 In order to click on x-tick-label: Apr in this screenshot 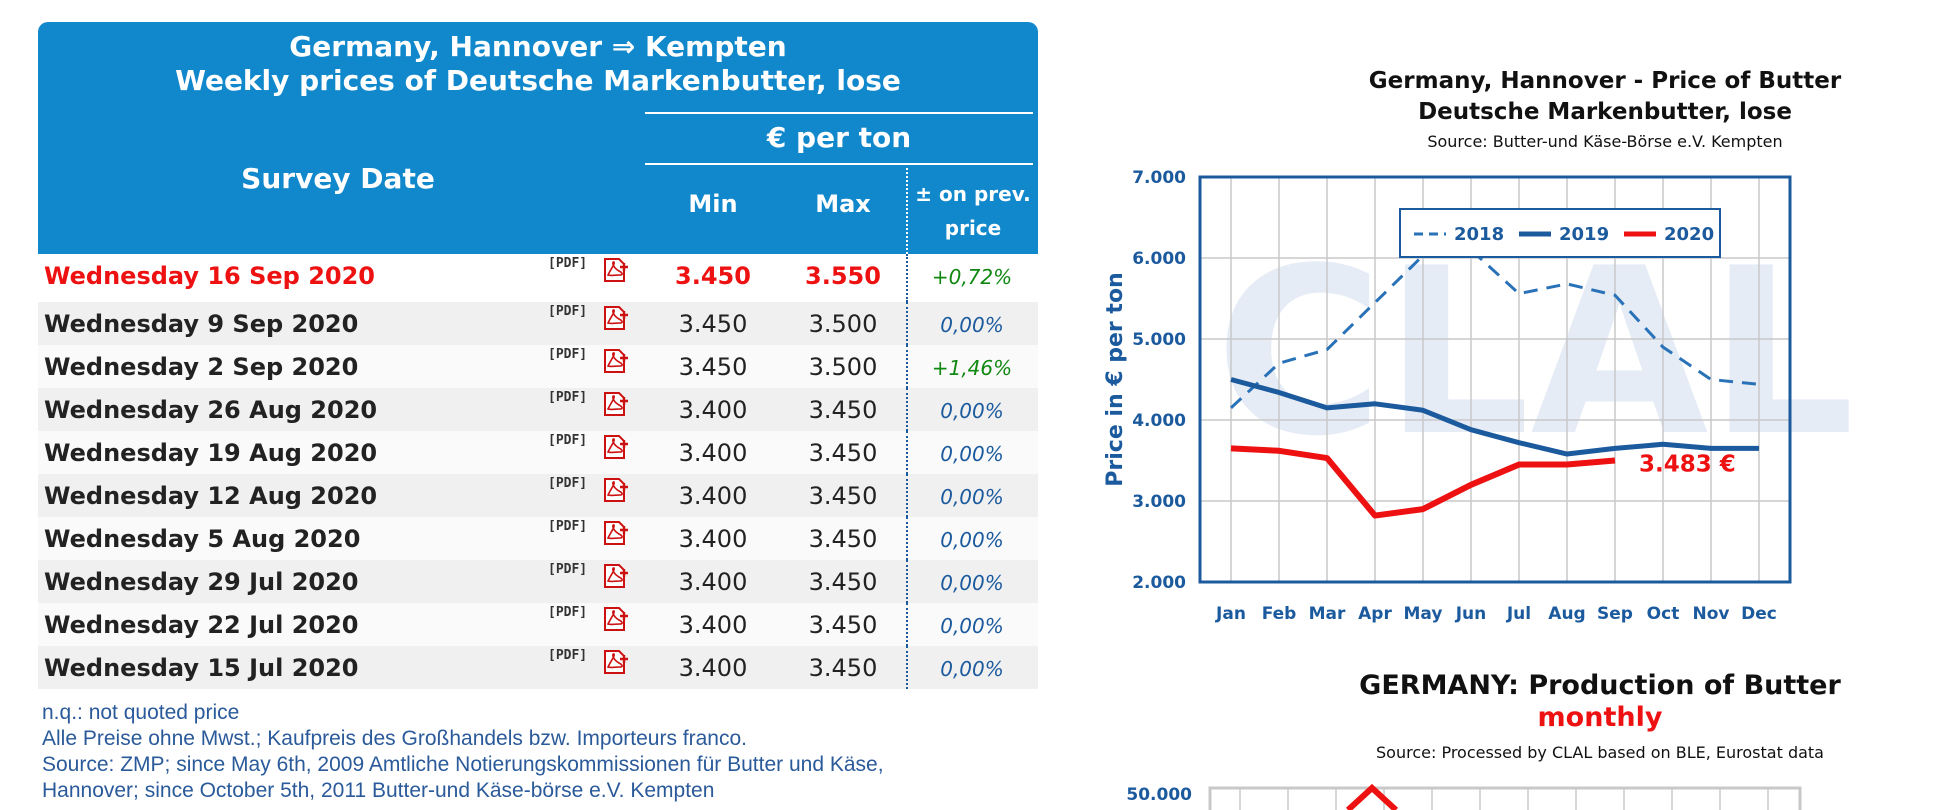, I will do `click(1375, 614)`.